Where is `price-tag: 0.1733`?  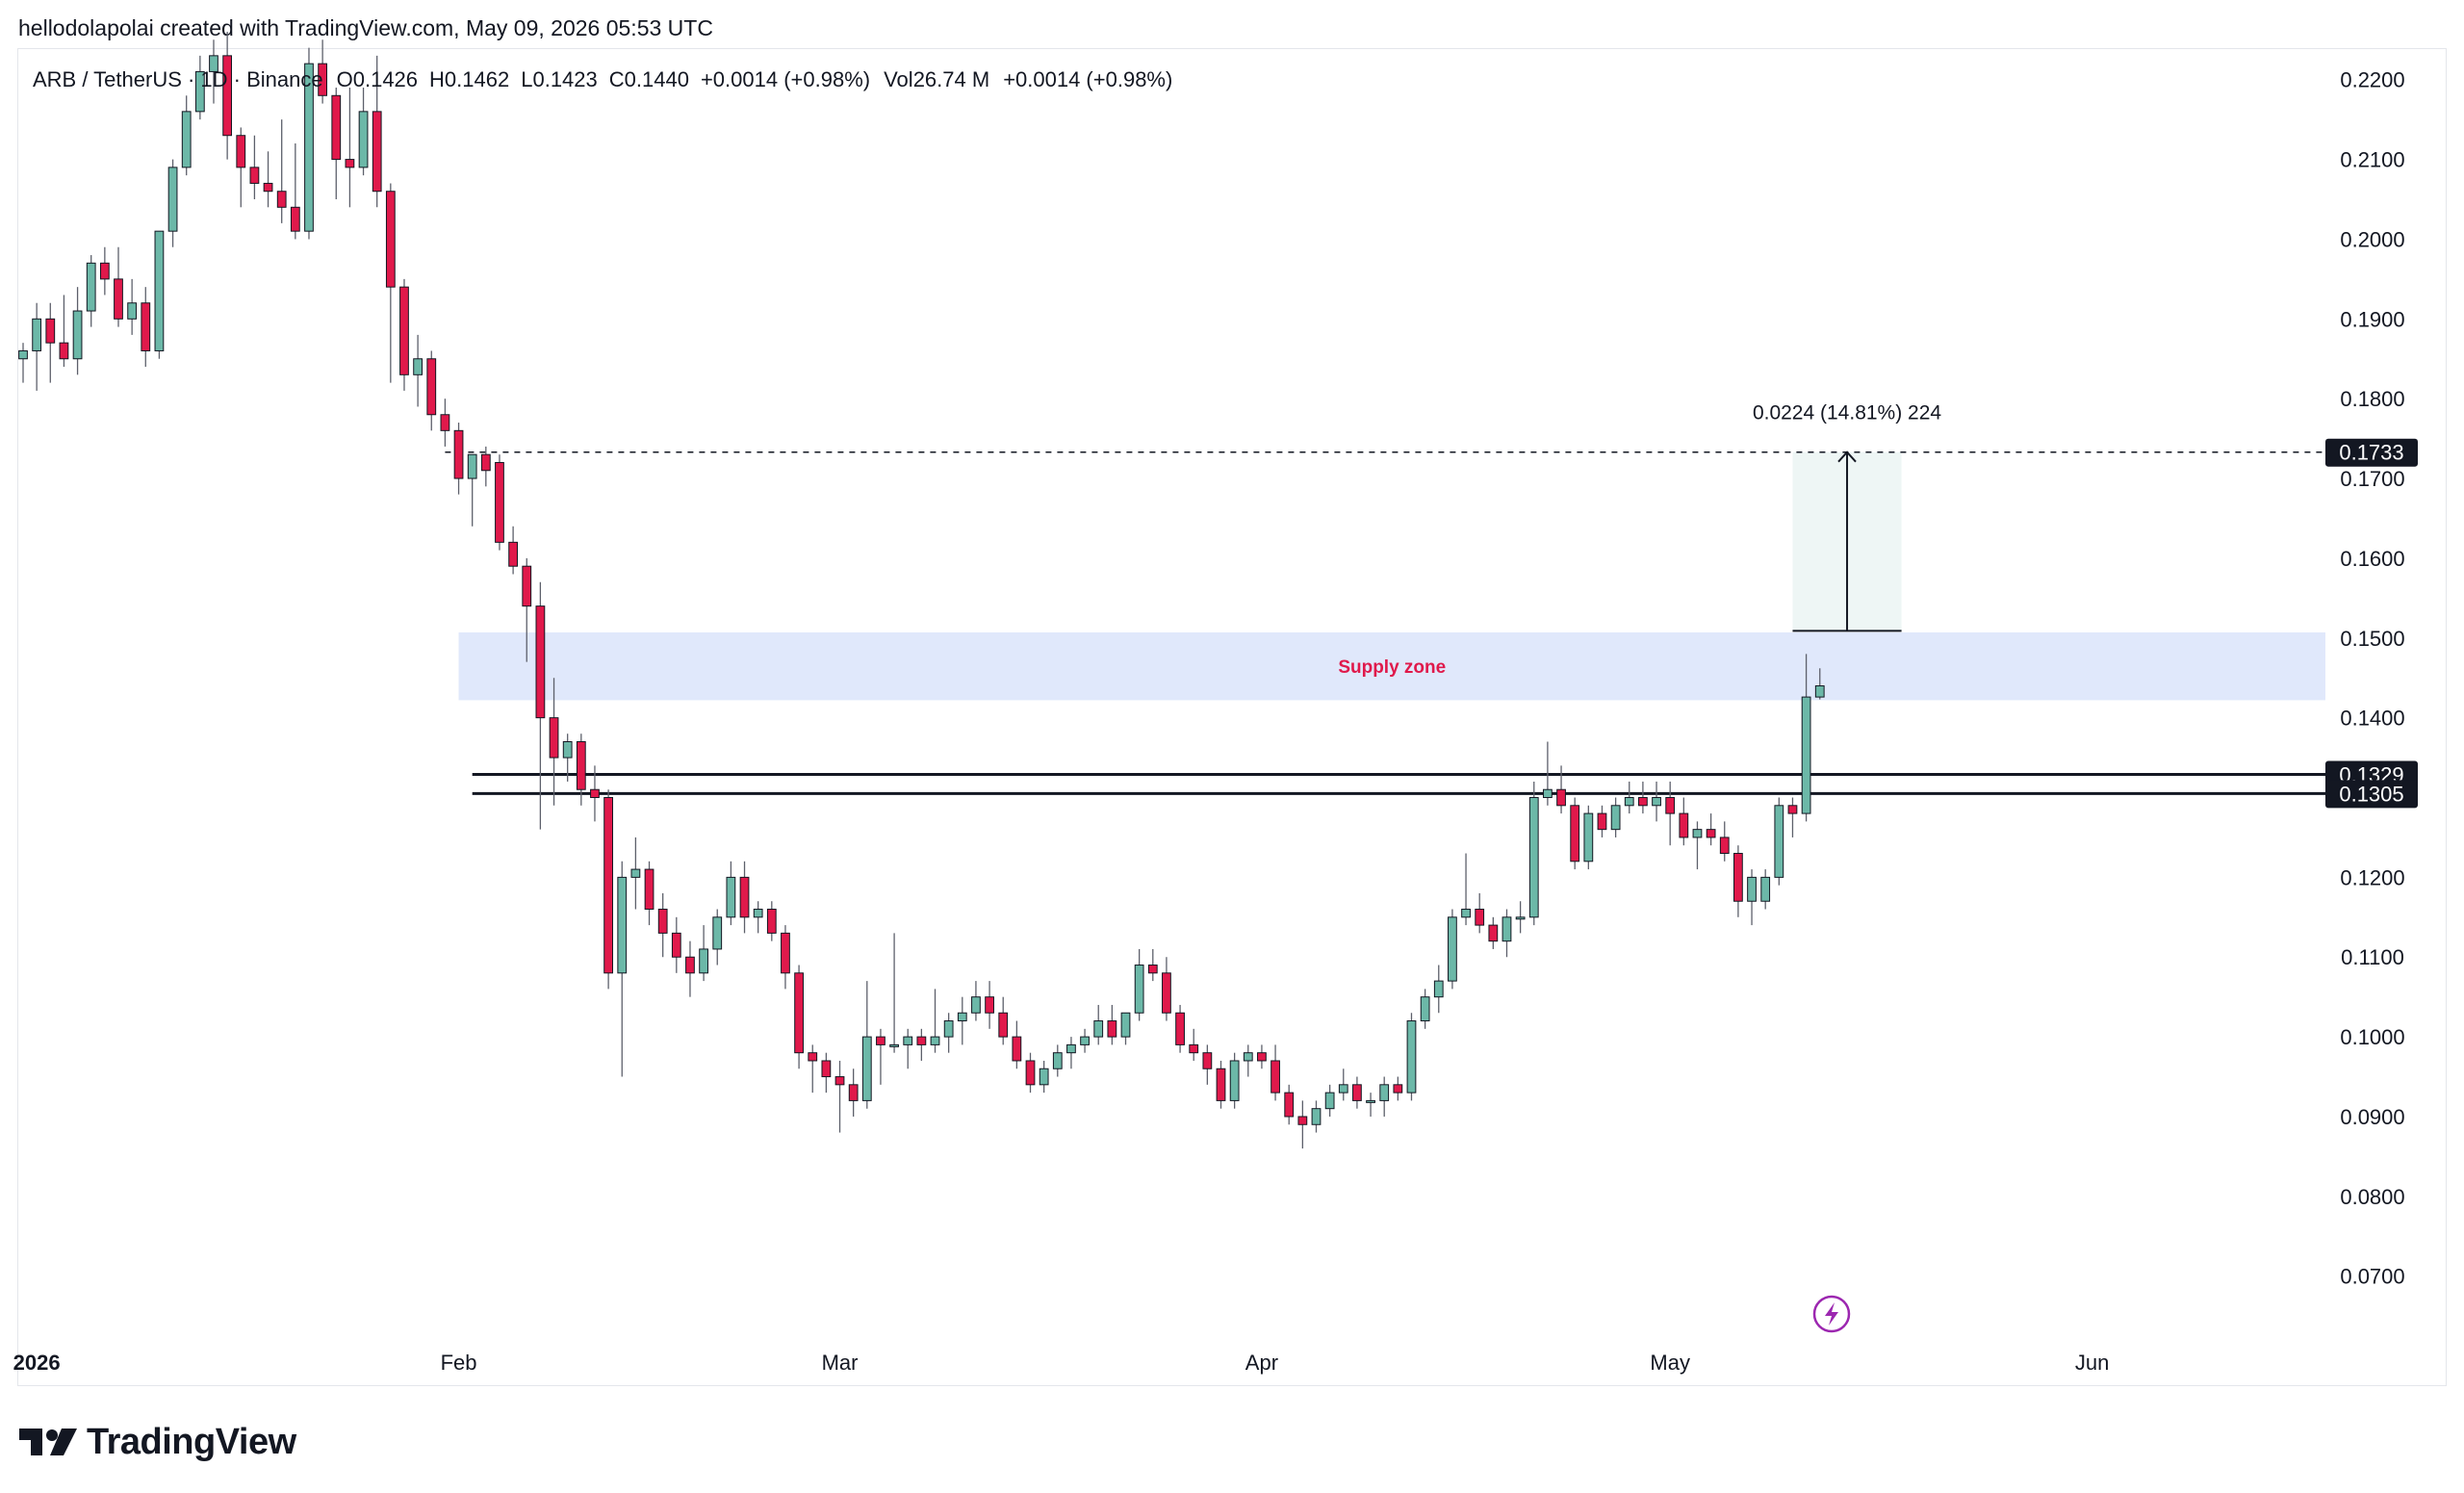 price-tag: 0.1733 is located at coordinates (2371, 452).